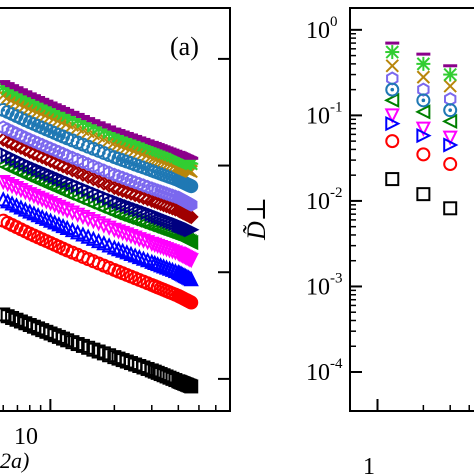 Image resolution: width=474 pixels, height=474 pixels. Describe the element at coordinates (334, 22) in the screenshot. I see `y-tick-exponent: 0` at that location.